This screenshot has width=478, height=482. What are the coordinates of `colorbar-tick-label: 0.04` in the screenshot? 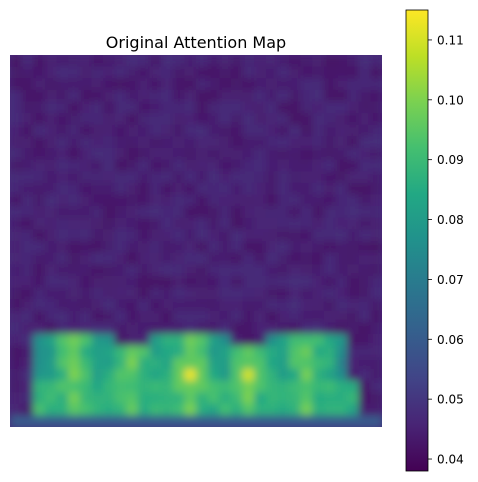 It's located at (450, 460).